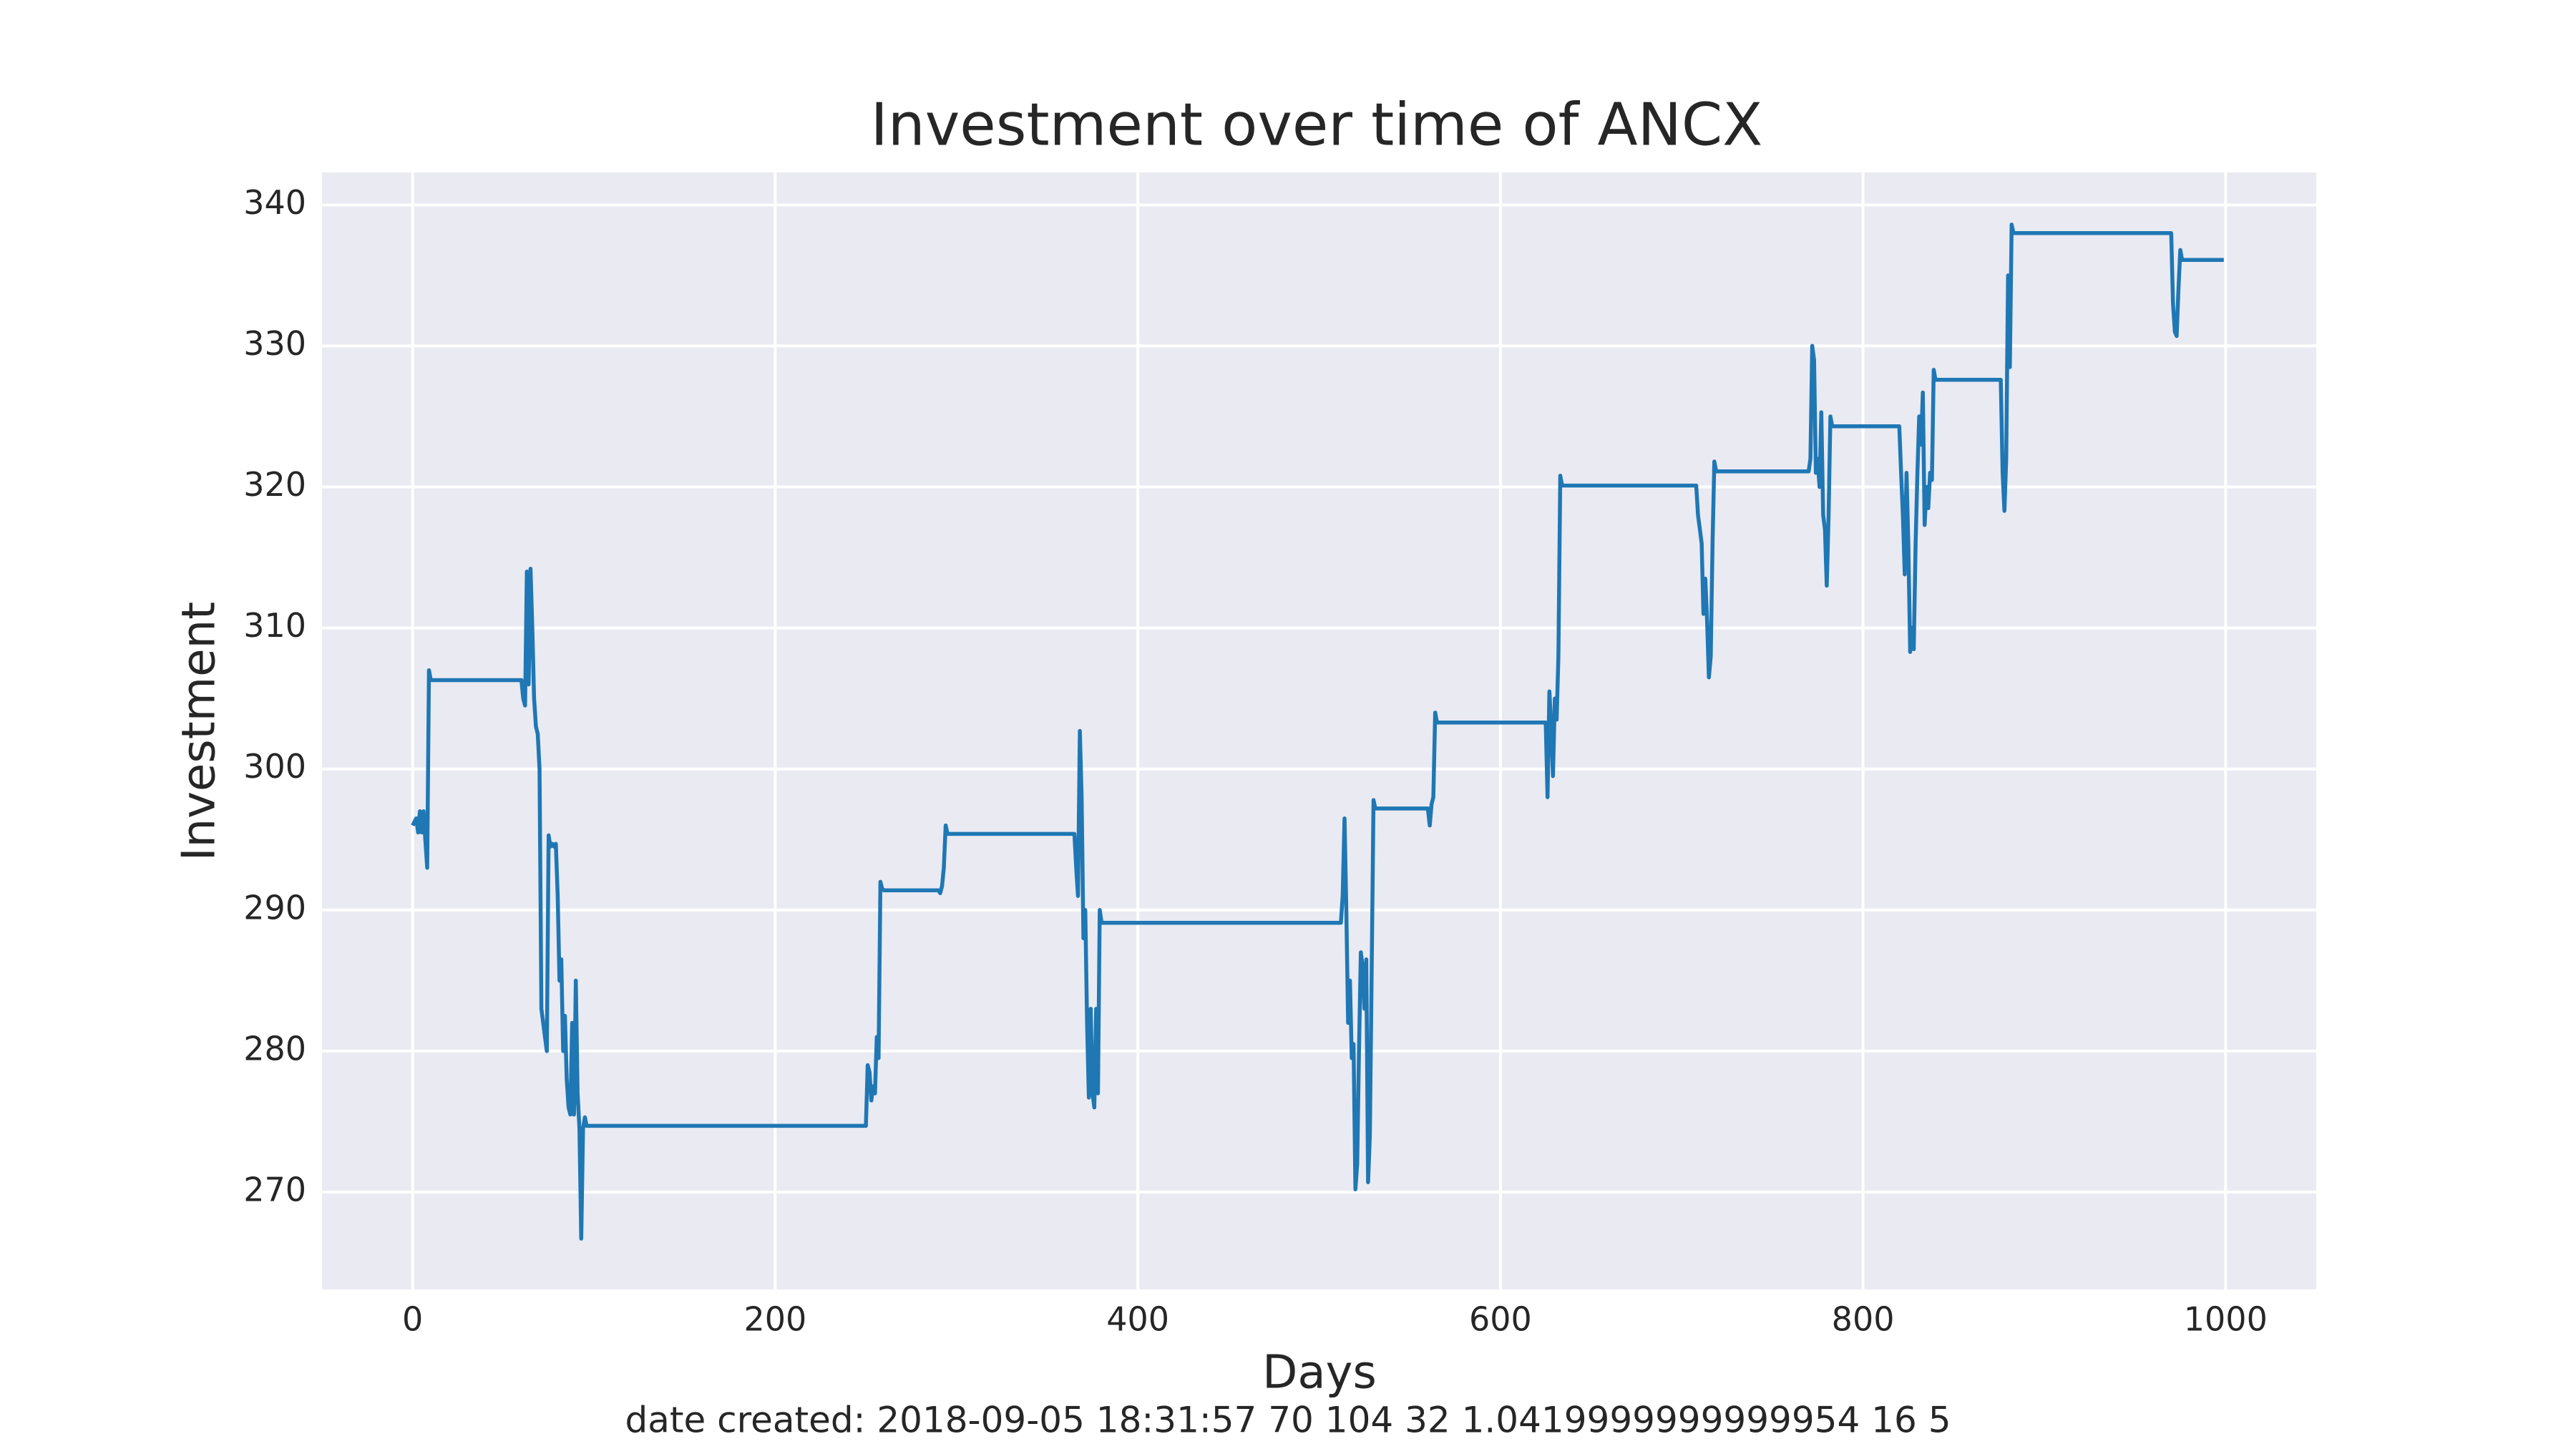 This screenshot has height=1449, width=2576. What do you see at coordinates (274, 343) in the screenshot?
I see `y-tick-label: 330` at bounding box center [274, 343].